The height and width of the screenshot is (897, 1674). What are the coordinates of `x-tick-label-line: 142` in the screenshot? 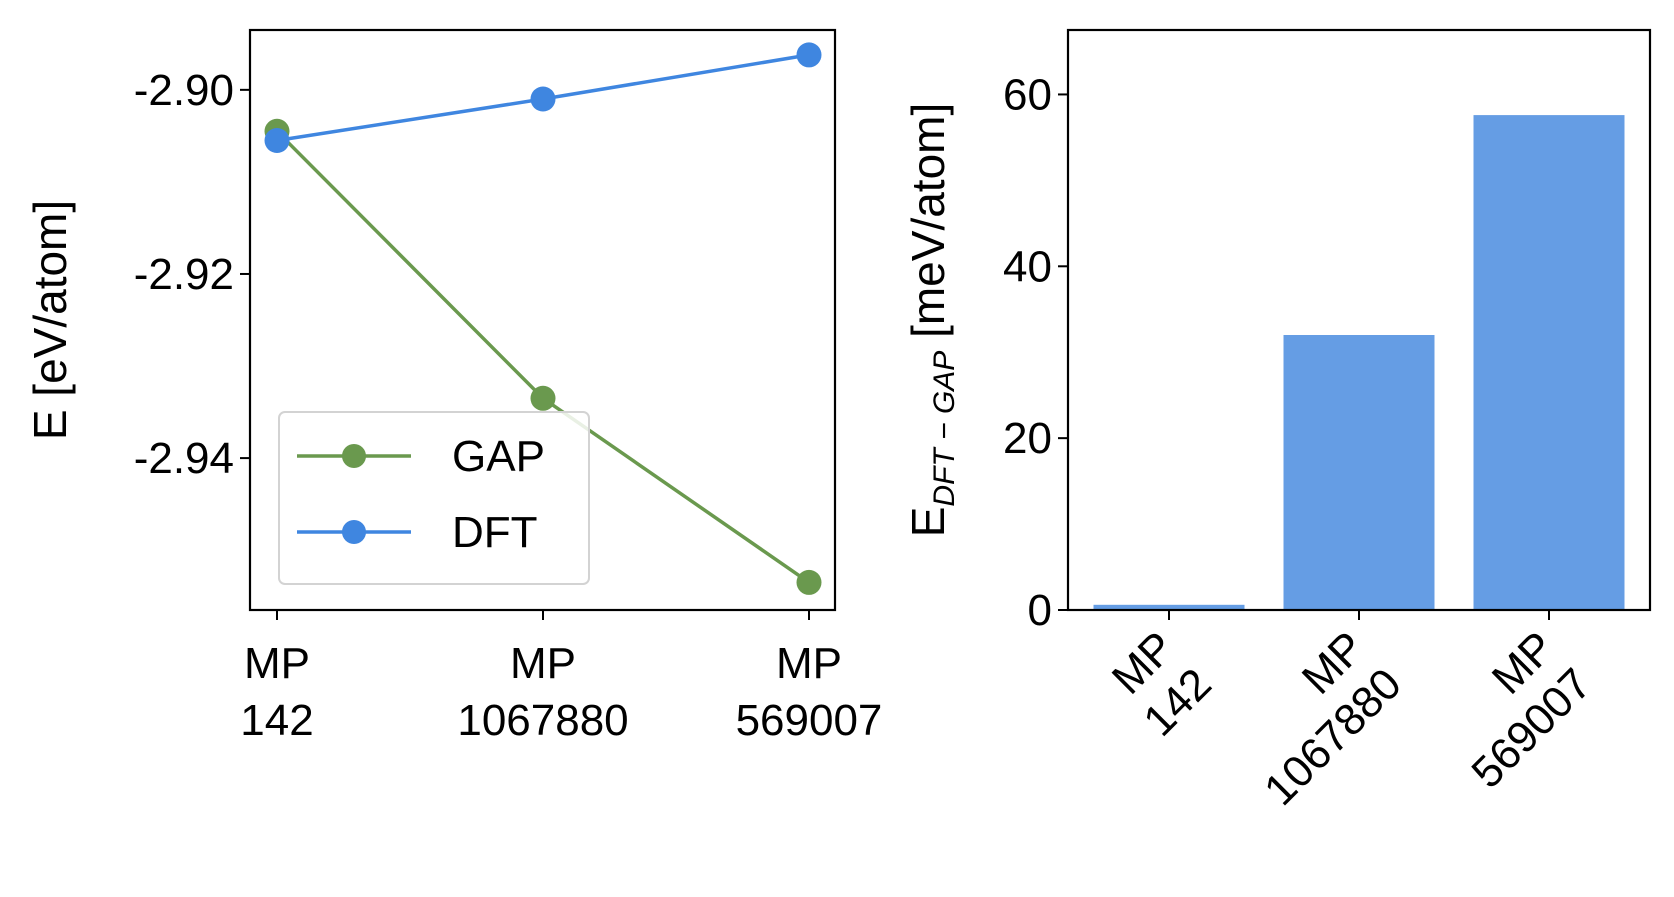 It's located at (276, 720).